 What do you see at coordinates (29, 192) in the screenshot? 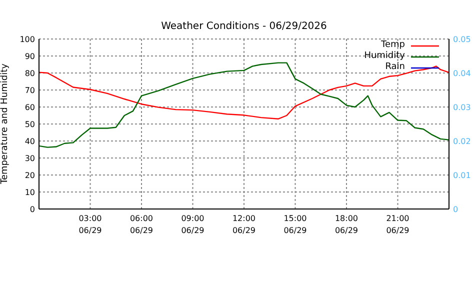
I see `y-tick-label: 10` at bounding box center [29, 192].